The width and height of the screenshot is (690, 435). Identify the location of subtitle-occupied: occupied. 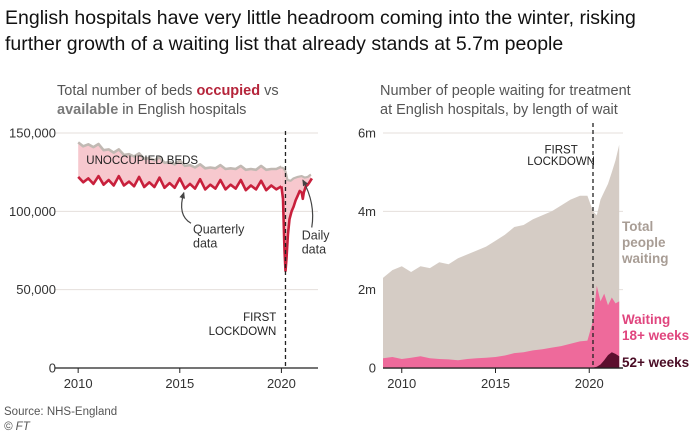
(228, 91).